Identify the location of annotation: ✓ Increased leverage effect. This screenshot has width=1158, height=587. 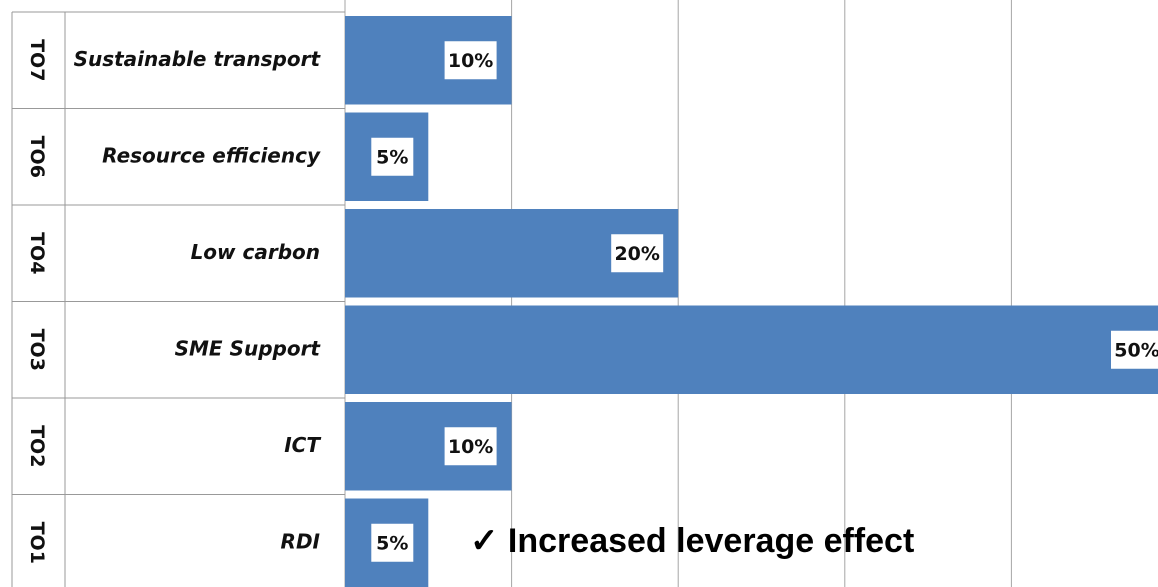
(692, 541).